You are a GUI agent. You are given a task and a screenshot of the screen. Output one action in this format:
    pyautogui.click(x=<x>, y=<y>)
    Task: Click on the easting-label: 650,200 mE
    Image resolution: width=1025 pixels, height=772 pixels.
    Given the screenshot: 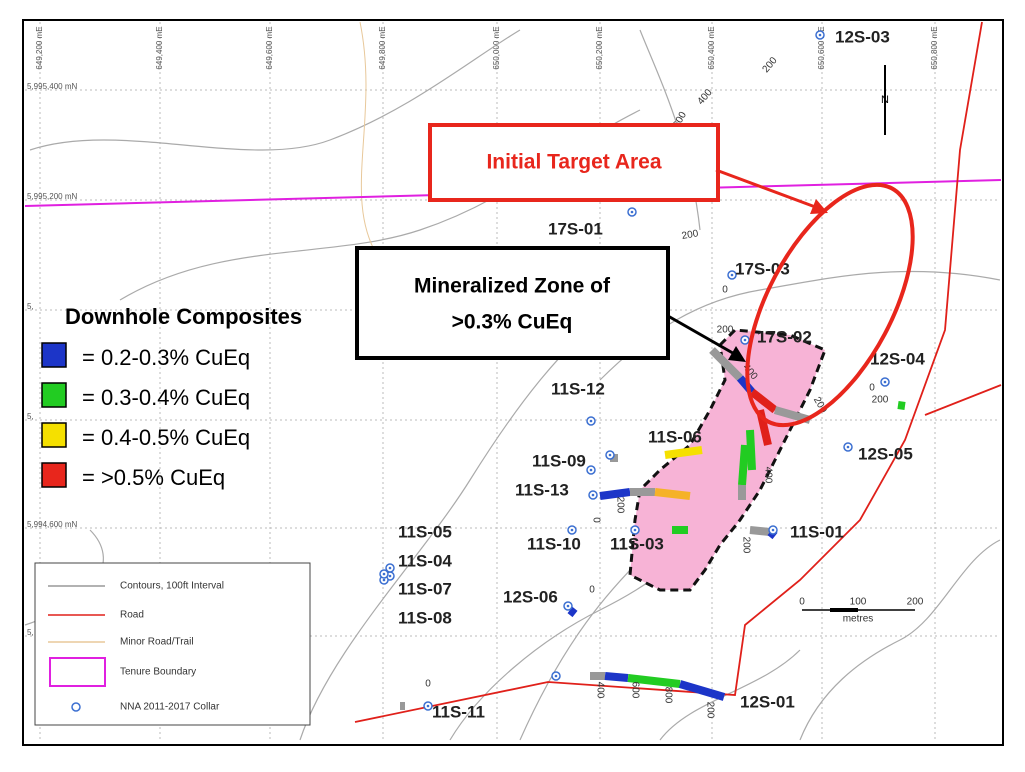 What is the action you would take?
    pyautogui.click(x=599, y=47)
    